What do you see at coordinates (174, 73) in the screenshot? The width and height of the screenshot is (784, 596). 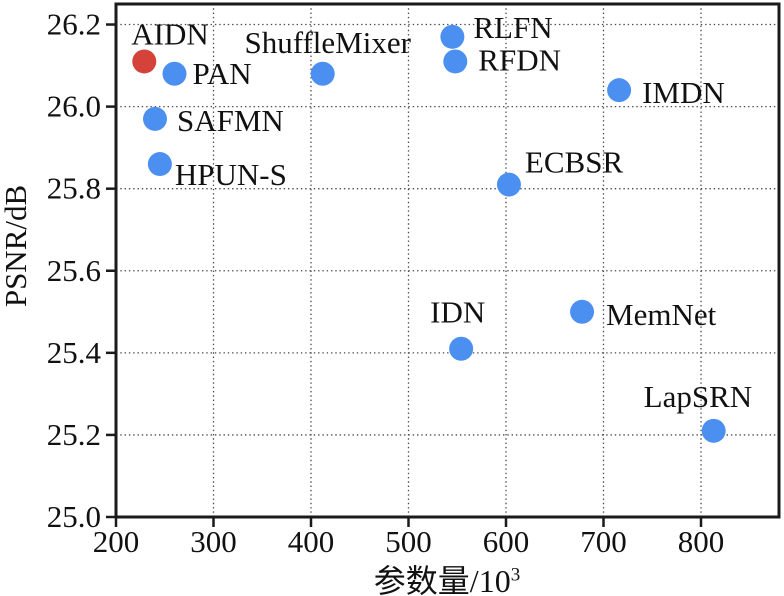 I see `data-point-pan` at bounding box center [174, 73].